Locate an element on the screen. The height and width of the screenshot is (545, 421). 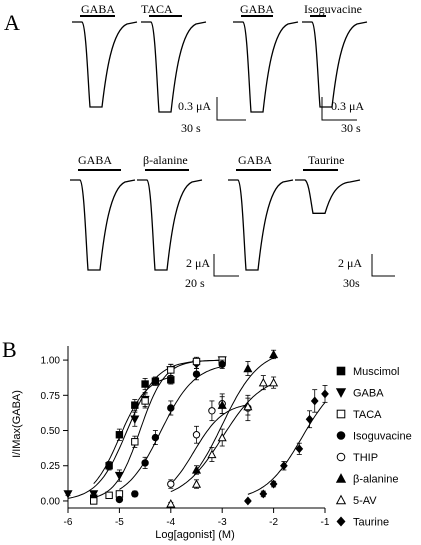
series-taca is located at coordinates (158, 430).